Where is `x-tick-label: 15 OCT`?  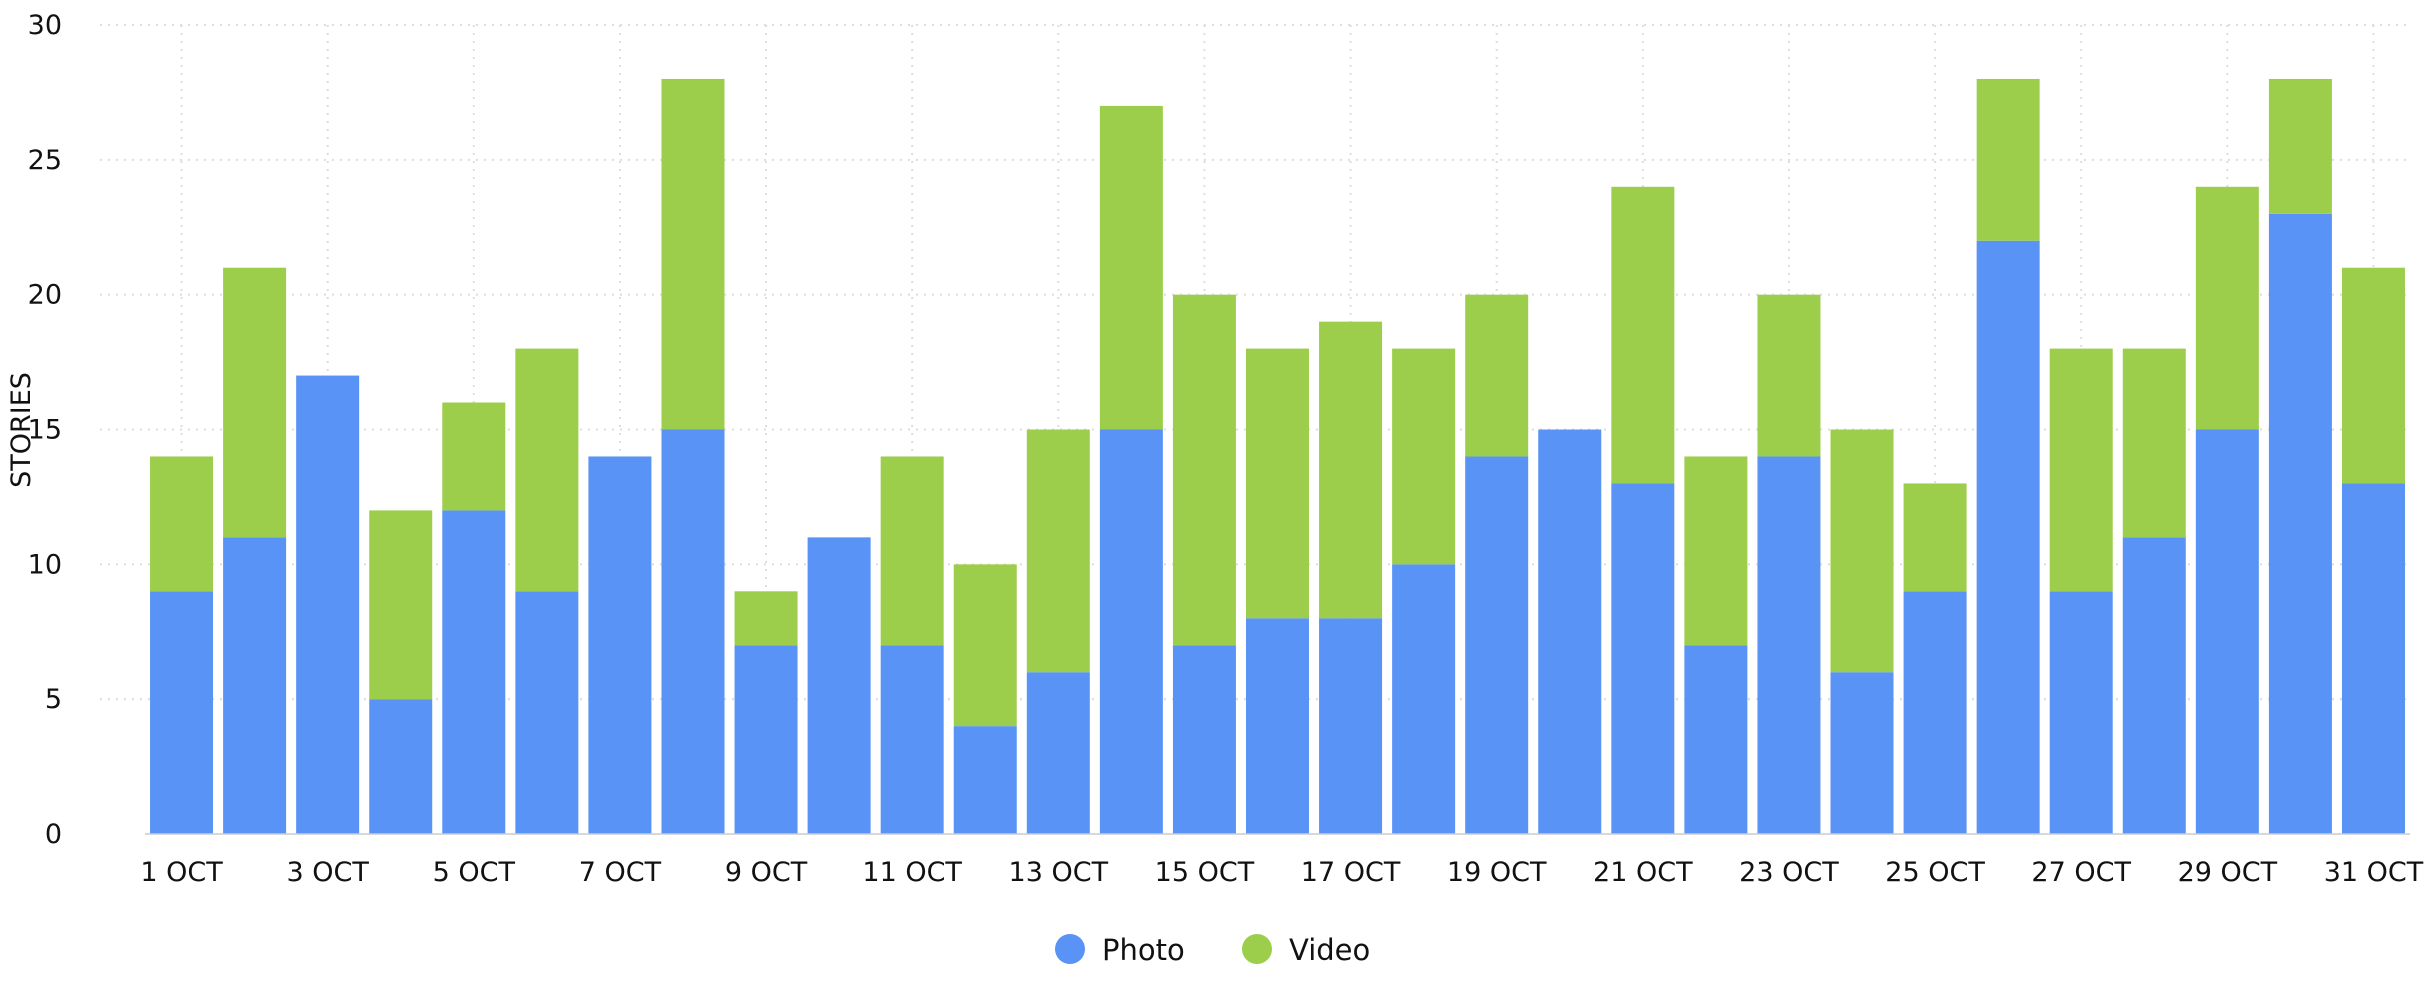
x-tick-label: 15 OCT is located at coordinates (1205, 872).